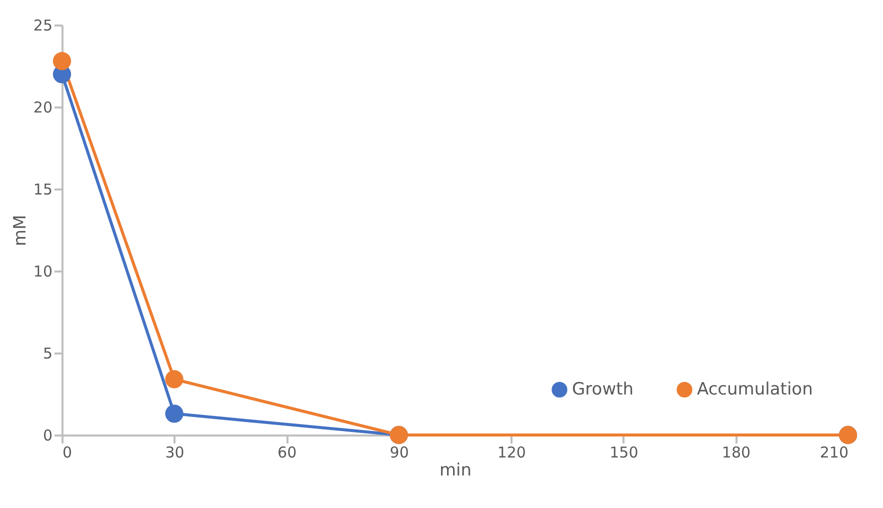 This screenshot has width=883, height=508. I want to click on legend-label: Growth, so click(603, 390).